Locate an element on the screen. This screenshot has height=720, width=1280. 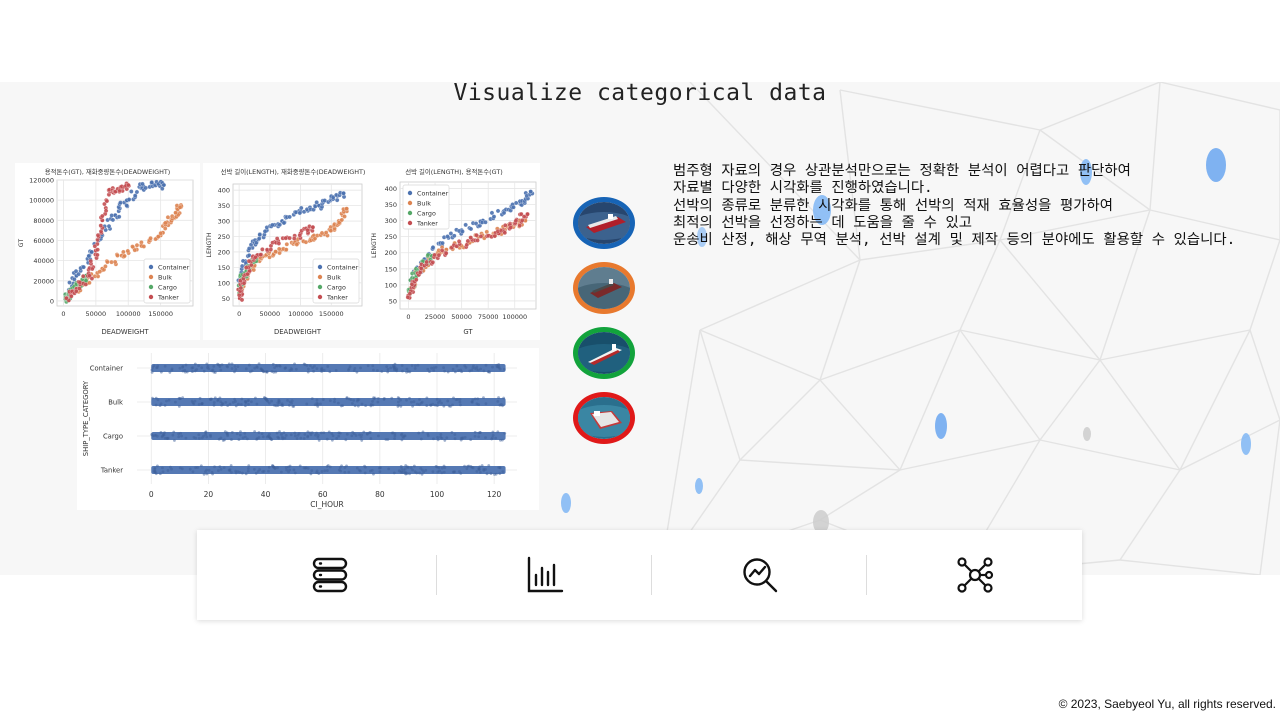
y-tick-label: 150 is located at coordinates (224, 268).